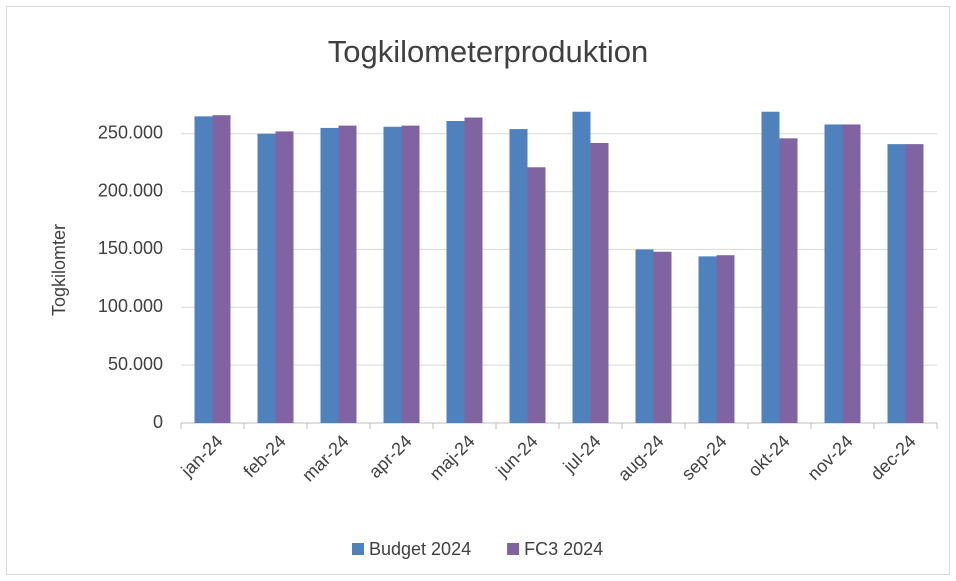 This screenshot has height=581, width=956. I want to click on y-axis-label: Togkilomter, so click(59, 270).